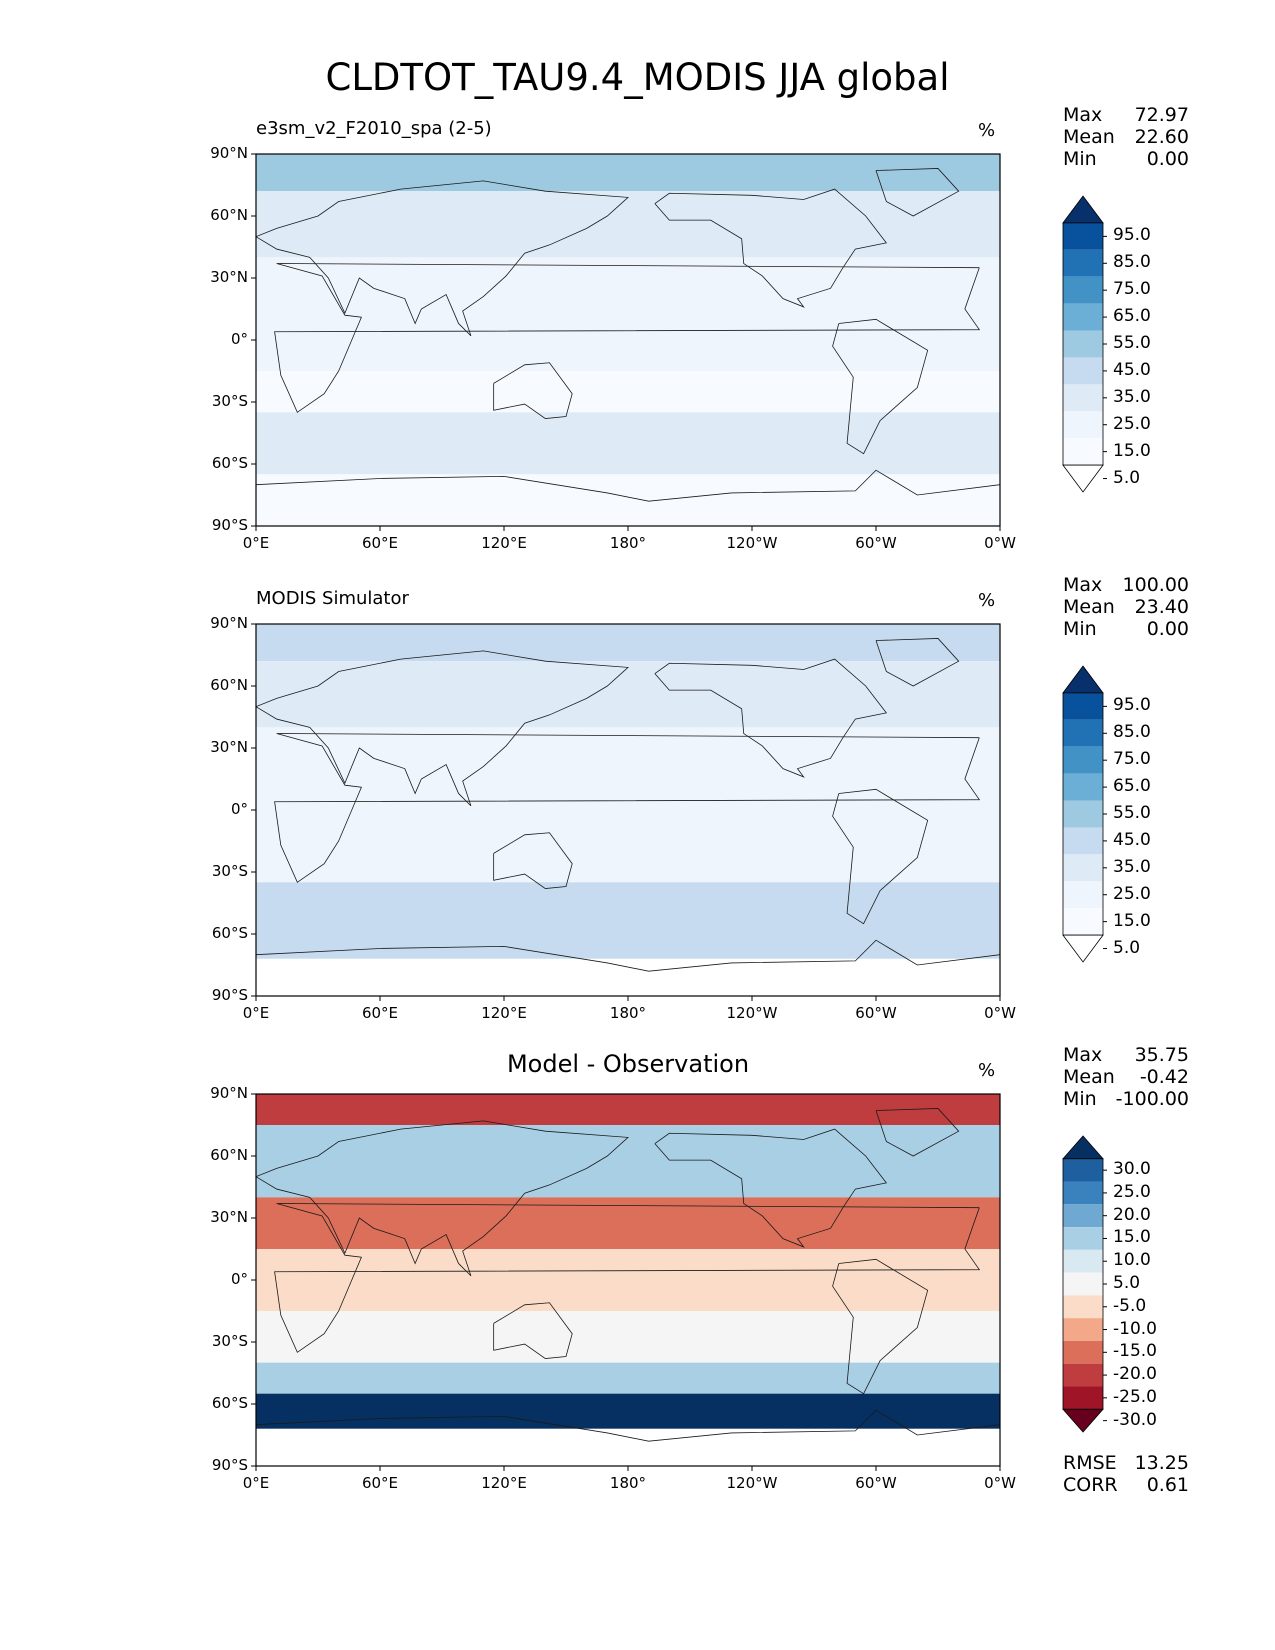  What do you see at coordinates (256, 1483) in the screenshot?
I see `lon-tick-label: 0°E` at bounding box center [256, 1483].